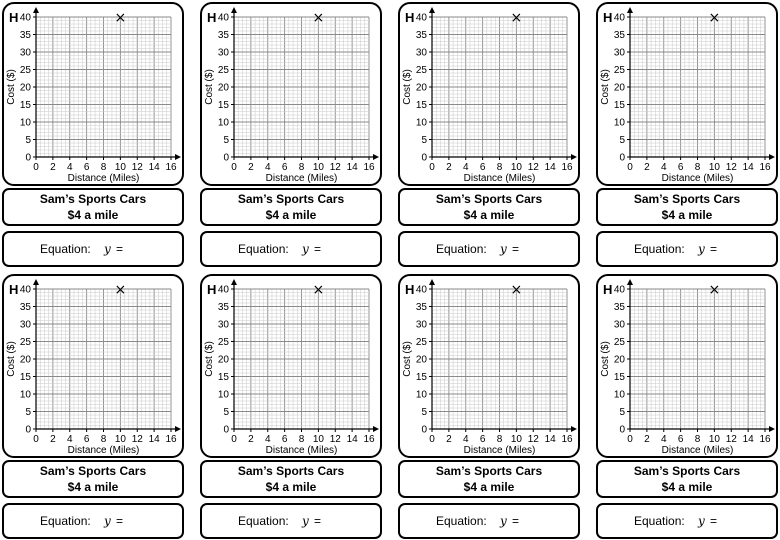 The height and width of the screenshot is (540, 780). I want to click on card-letter: H, so click(13, 289).